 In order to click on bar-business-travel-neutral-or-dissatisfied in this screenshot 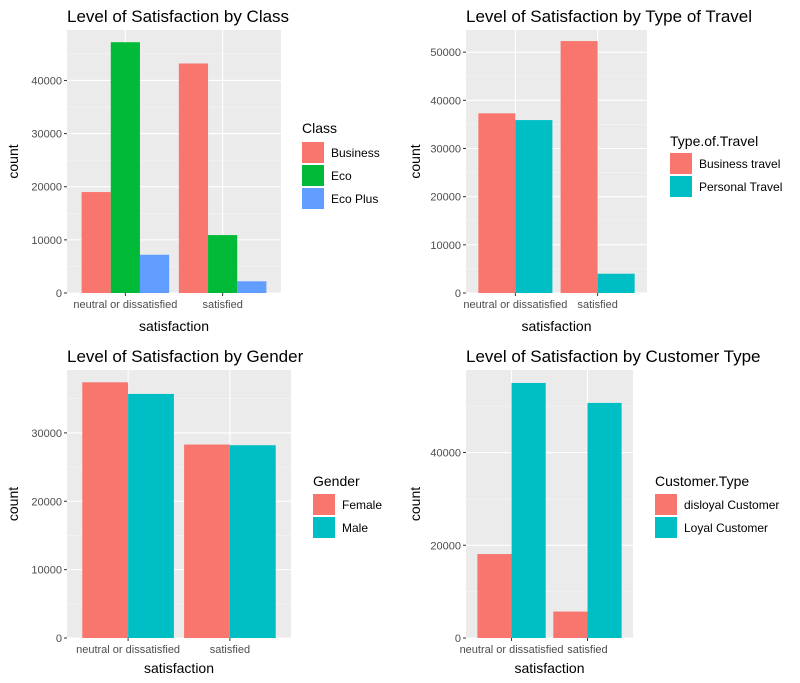, I will do `click(497, 203)`.